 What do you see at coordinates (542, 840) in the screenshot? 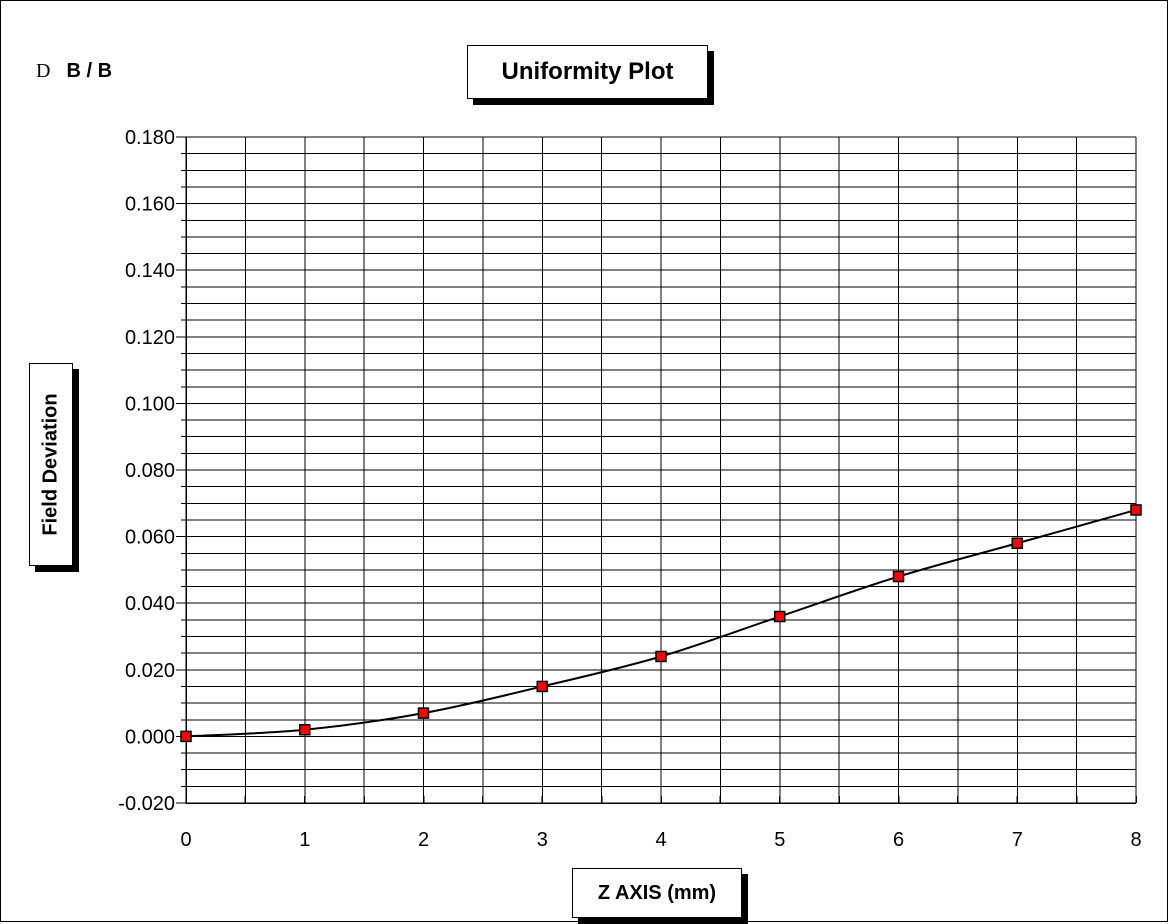
I see `x-tick-label: 3` at bounding box center [542, 840].